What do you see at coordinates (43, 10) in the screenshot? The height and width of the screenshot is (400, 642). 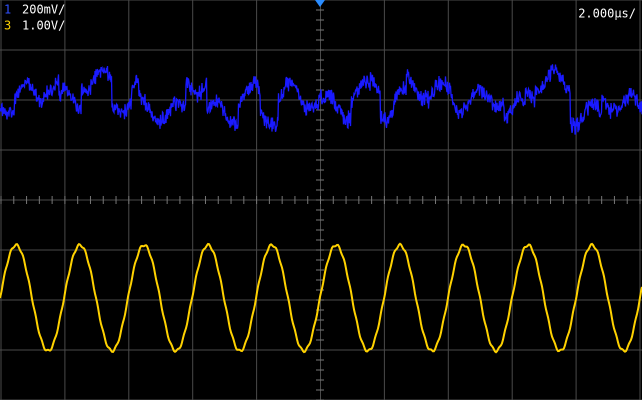 I see `channel-scale: 200mV/` at bounding box center [43, 10].